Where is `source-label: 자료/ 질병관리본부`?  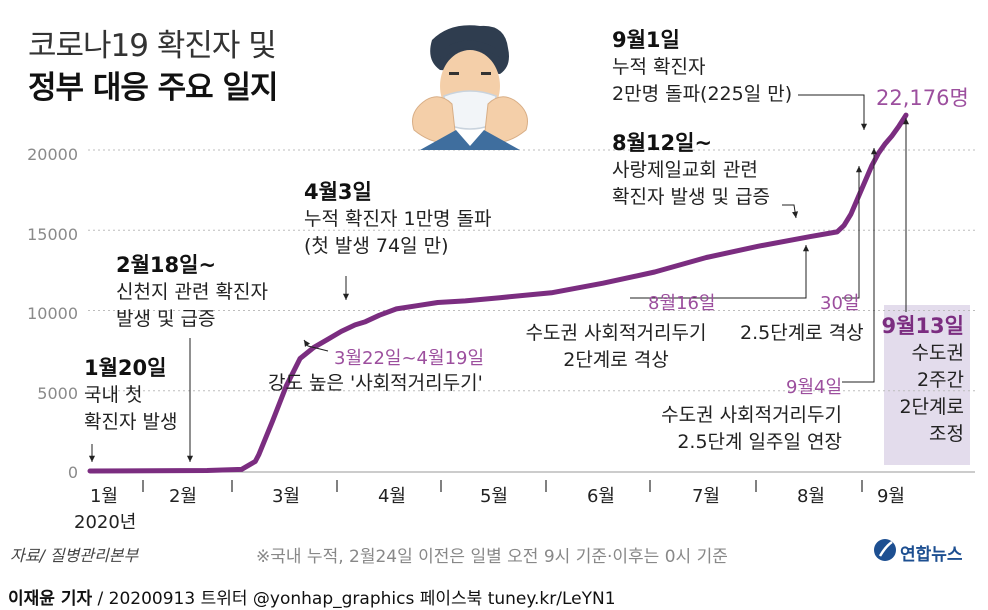
source-label: 자료/ 질병관리본부 is located at coordinates (74, 555).